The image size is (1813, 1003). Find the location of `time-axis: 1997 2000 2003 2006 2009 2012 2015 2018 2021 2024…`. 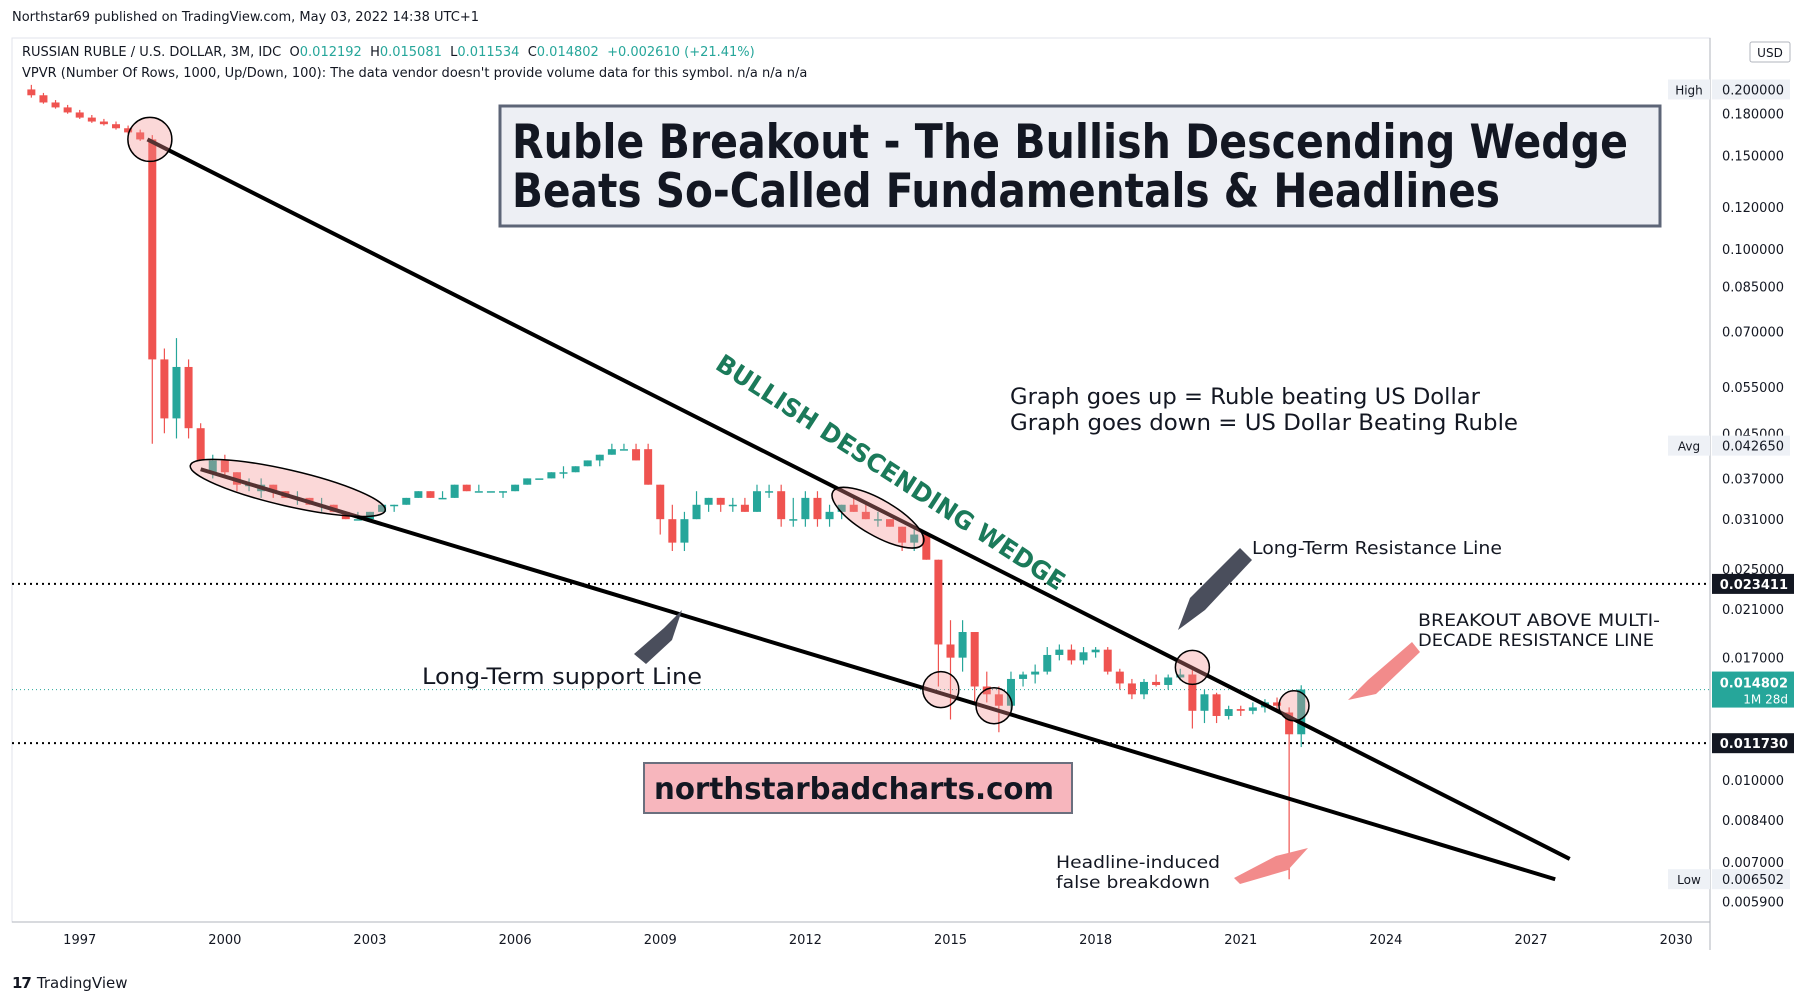

time-axis: 1997 2000 2003 2006 2009 2012 2015 2018 2021 2024… is located at coordinates (878, 940).